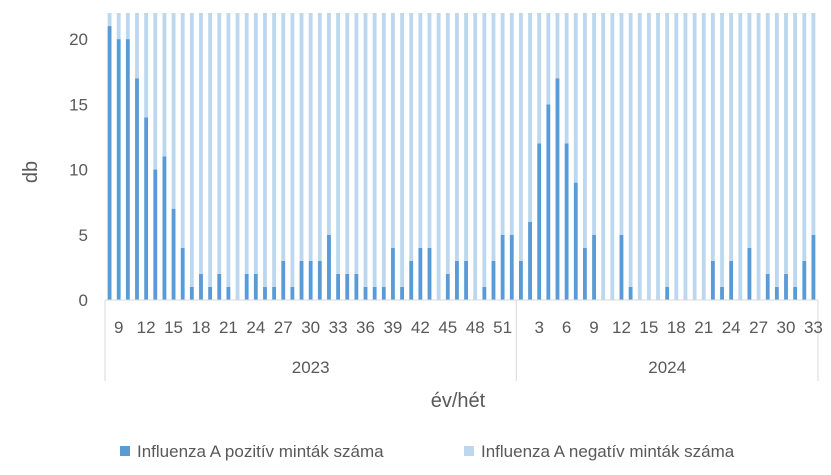 This screenshot has height=475, width=831. What do you see at coordinates (420, 327) in the screenshot?
I see `x-tick-label: 42` at bounding box center [420, 327].